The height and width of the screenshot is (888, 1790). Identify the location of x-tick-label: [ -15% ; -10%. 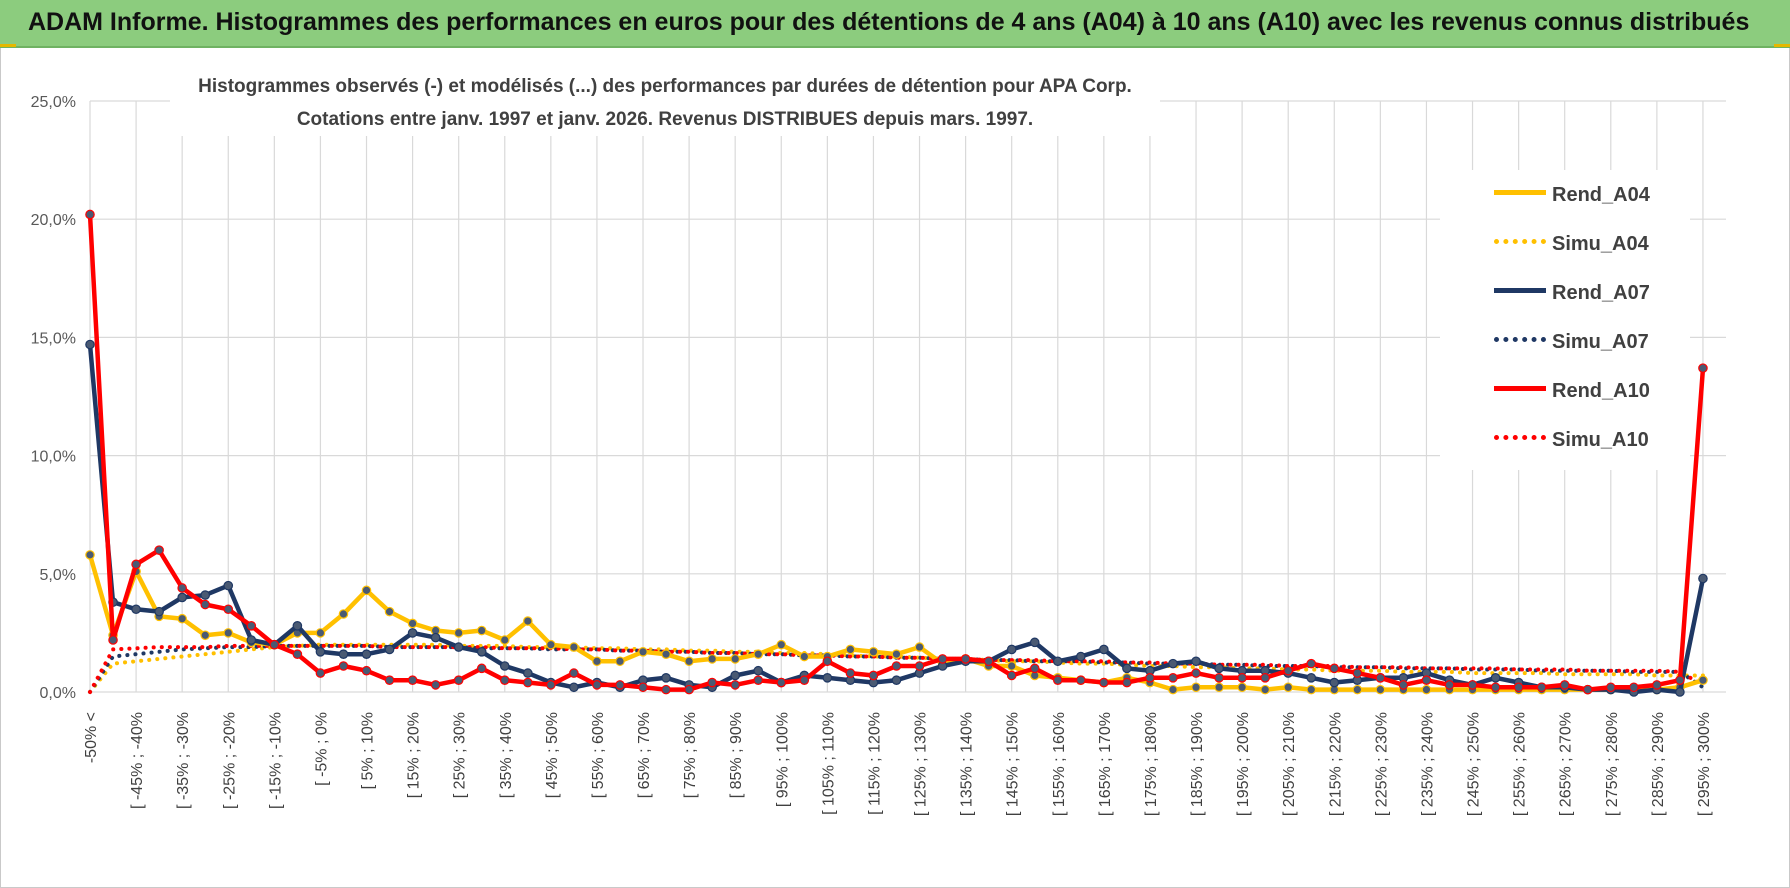
(275, 760).